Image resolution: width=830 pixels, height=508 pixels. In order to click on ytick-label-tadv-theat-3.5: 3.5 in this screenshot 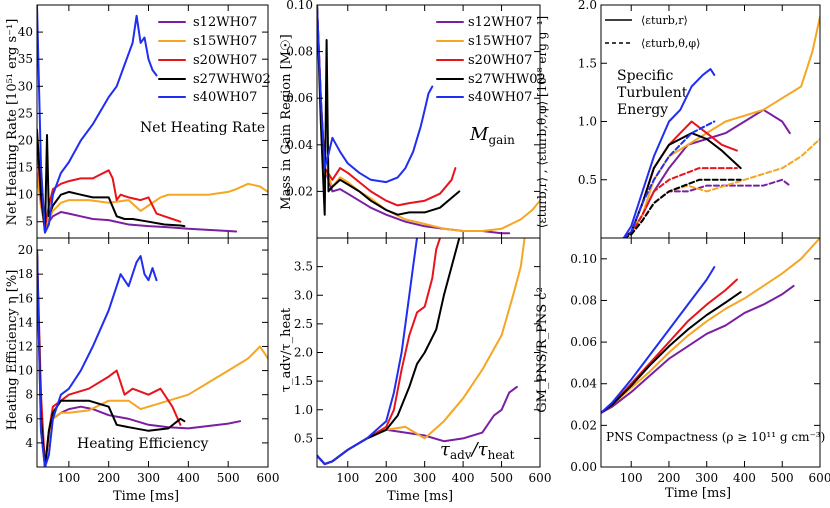, I will do `click(303, 267)`.